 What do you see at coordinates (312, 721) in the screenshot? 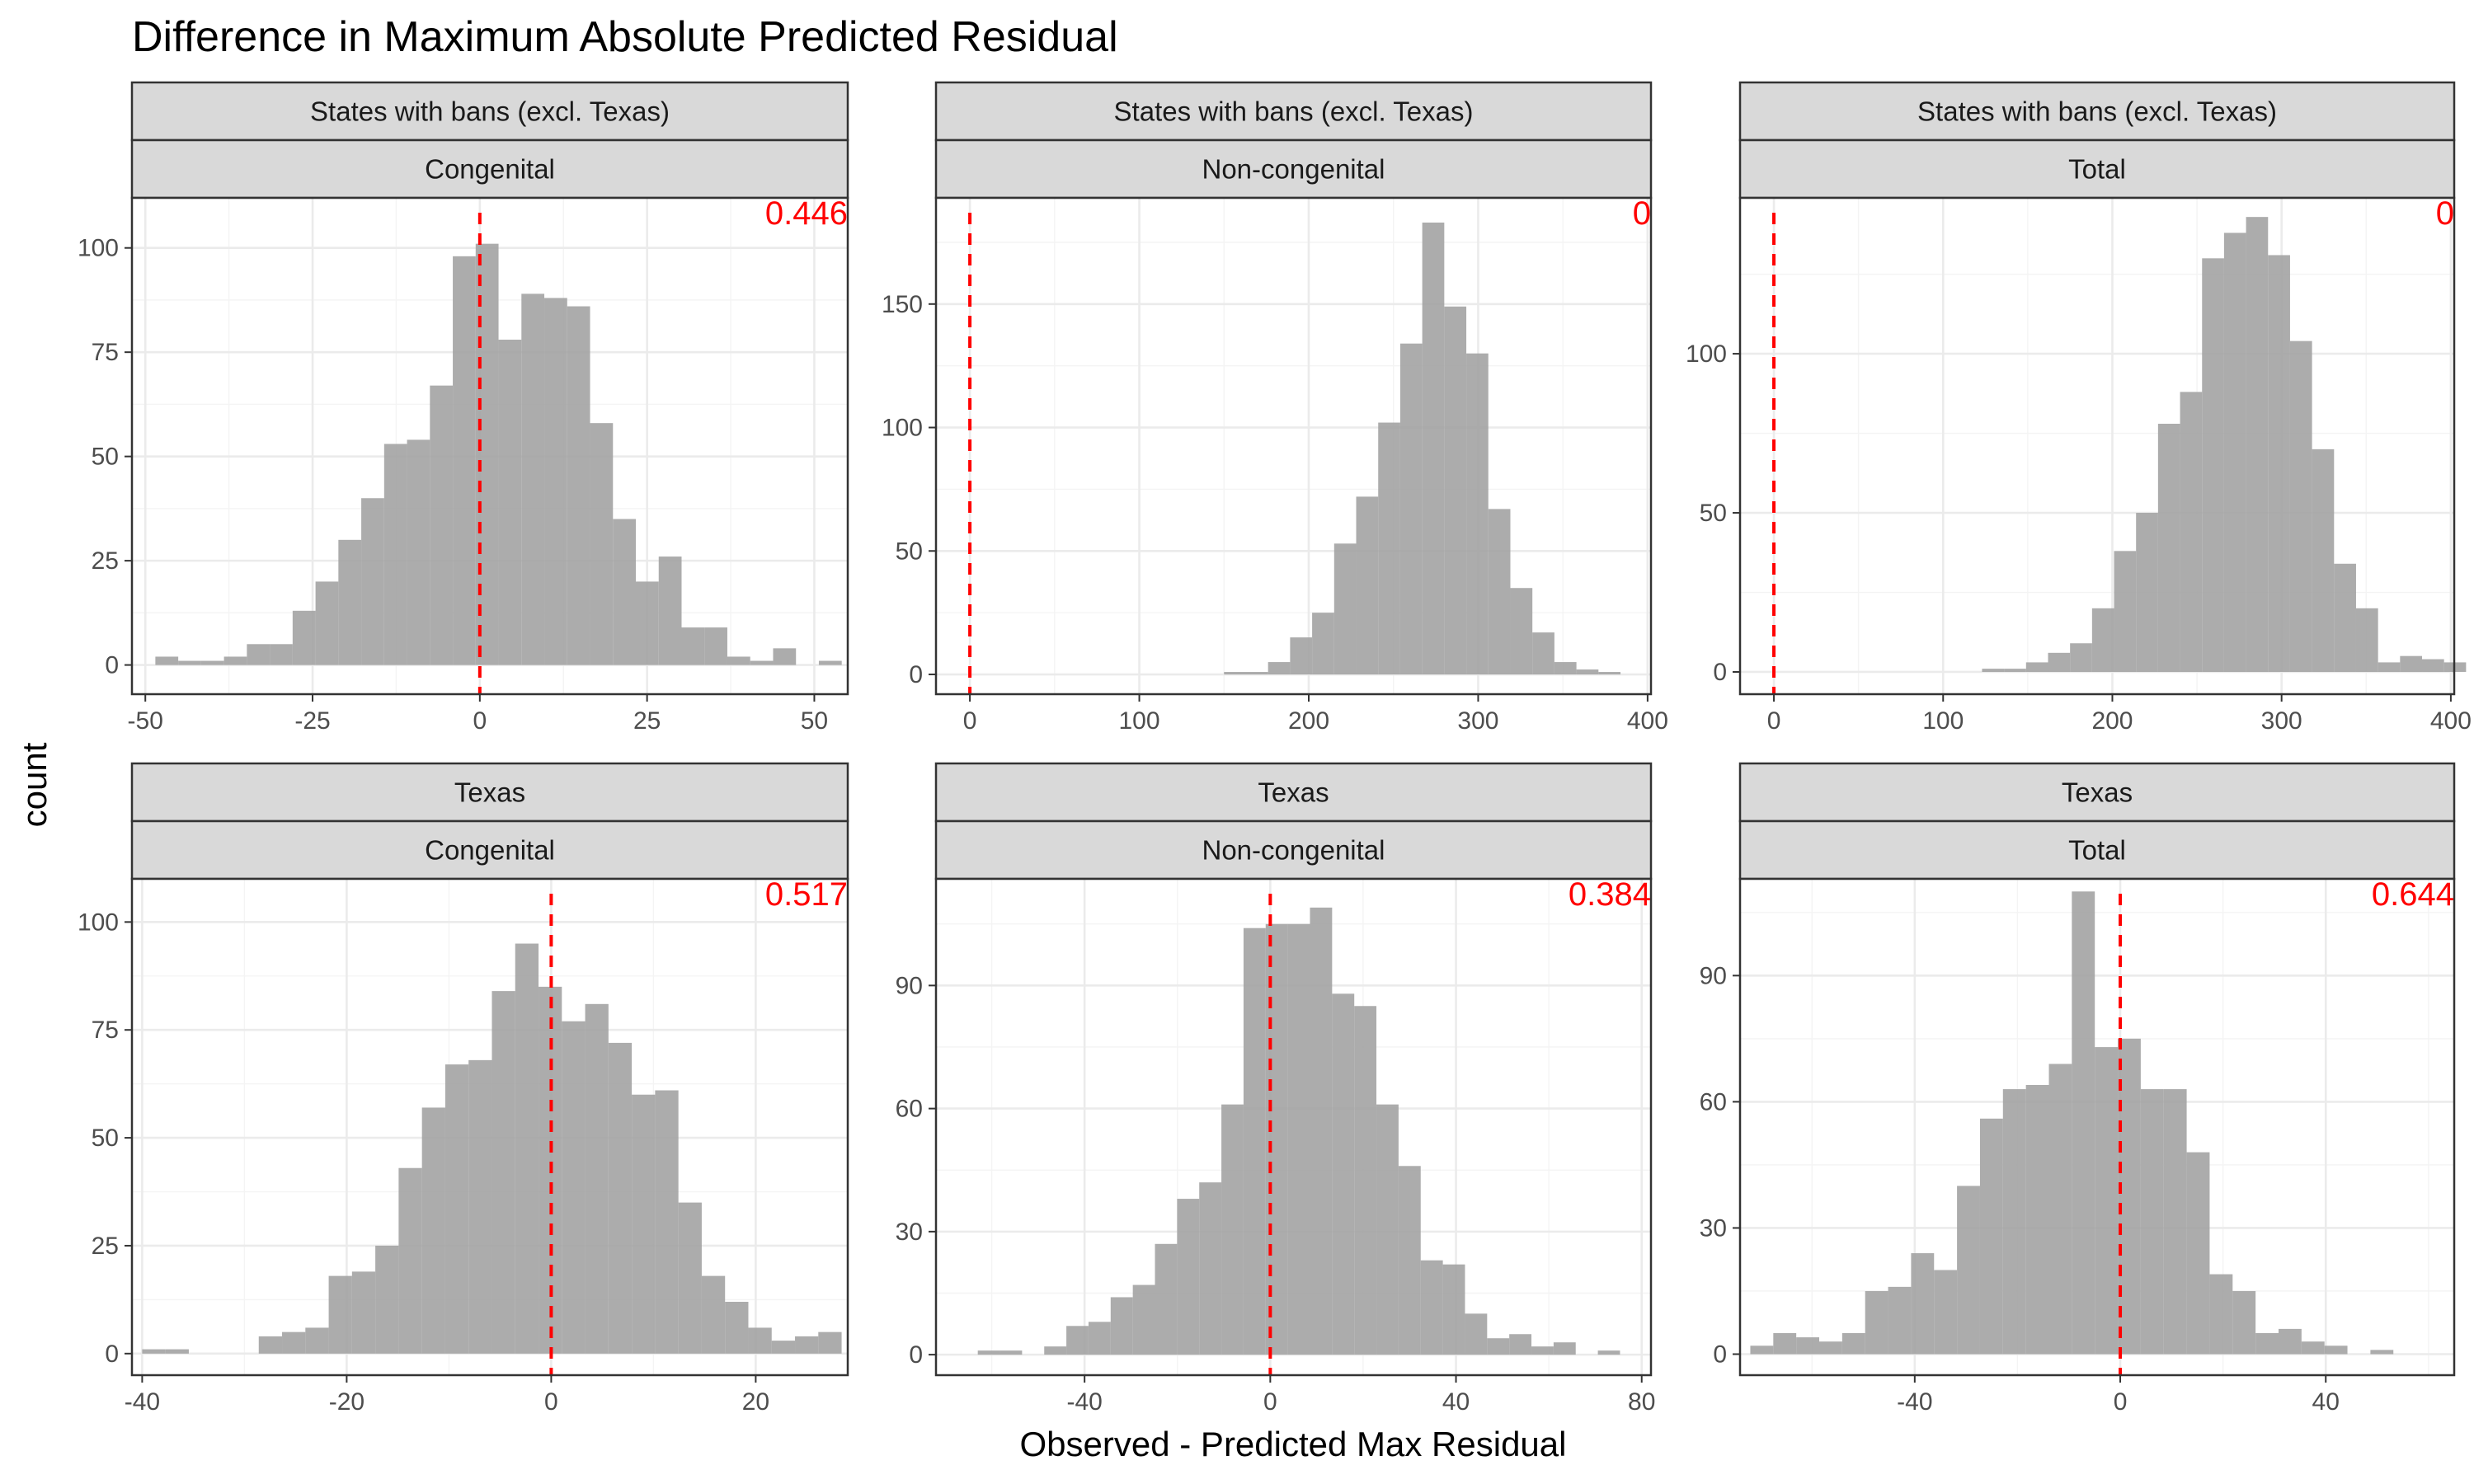
I see `x-tick-label: -25` at bounding box center [312, 721].